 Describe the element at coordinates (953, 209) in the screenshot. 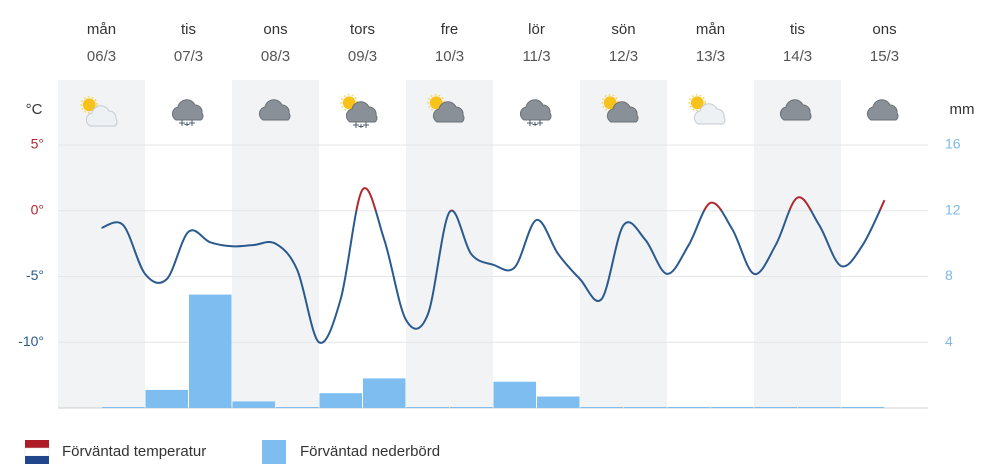

I see `y2-tick-label: 12` at that location.